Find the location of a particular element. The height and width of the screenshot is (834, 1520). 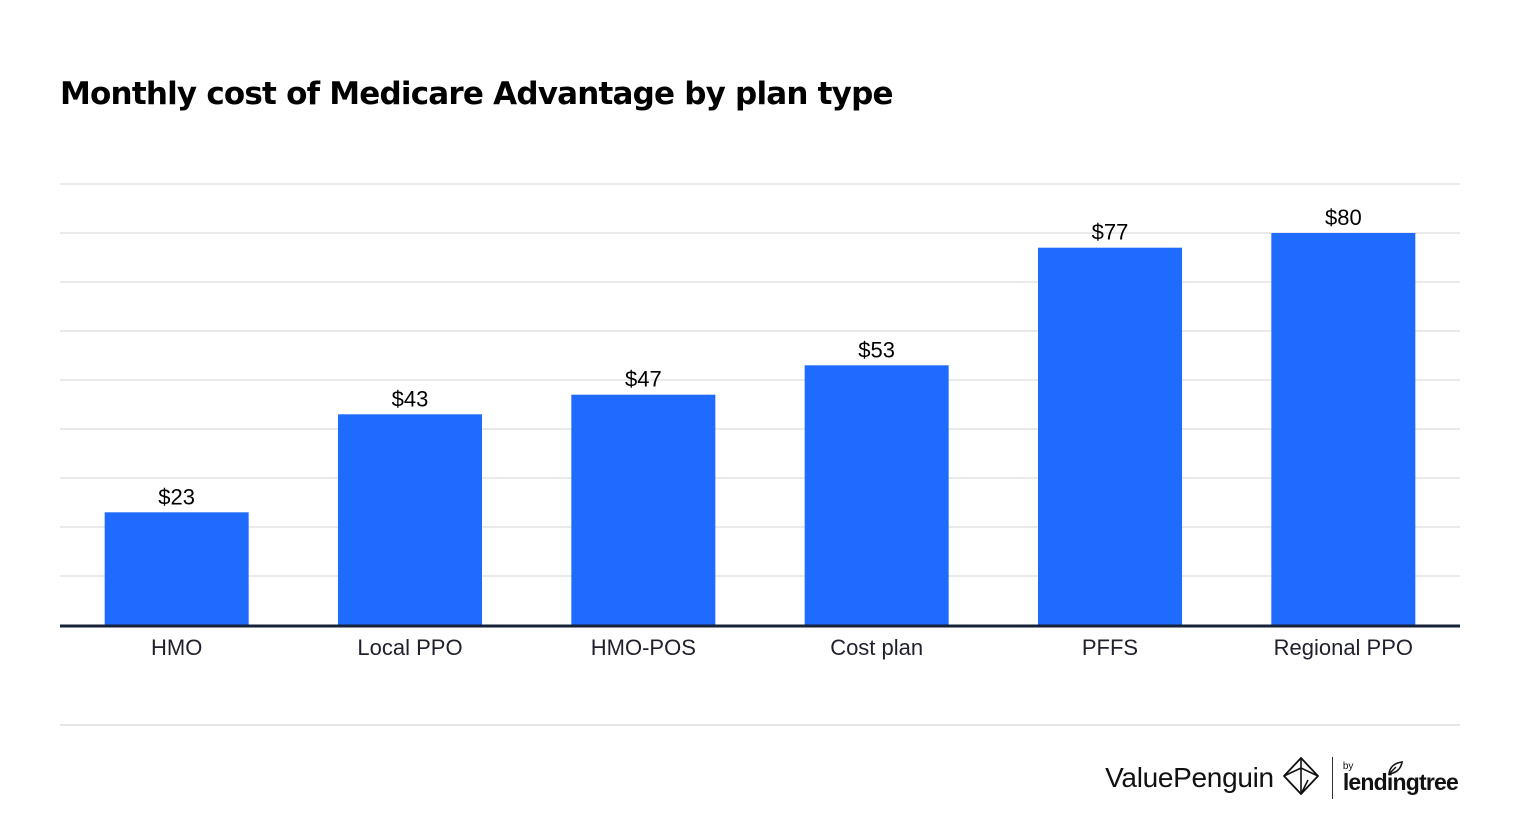

x-tick-label-1: HMO is located at coordinates (176, 647).